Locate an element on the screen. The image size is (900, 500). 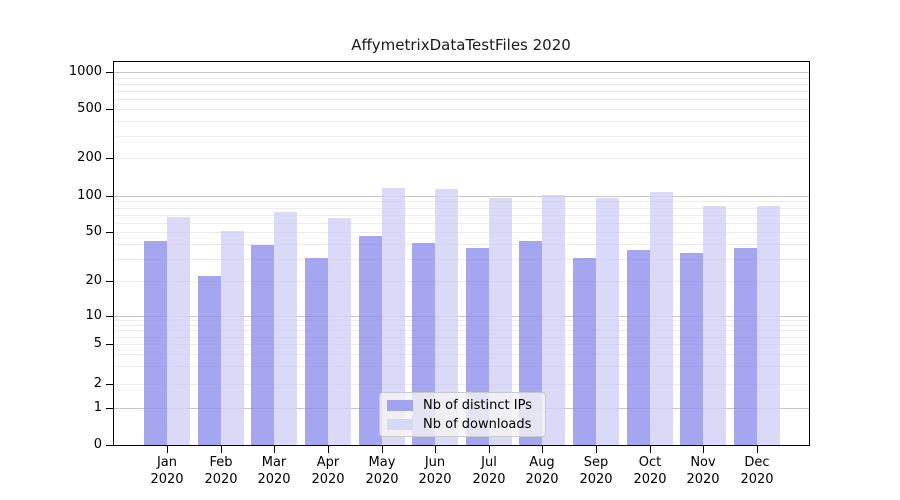
bar-distinct-ips-nov is located at coordinates (691, 349).